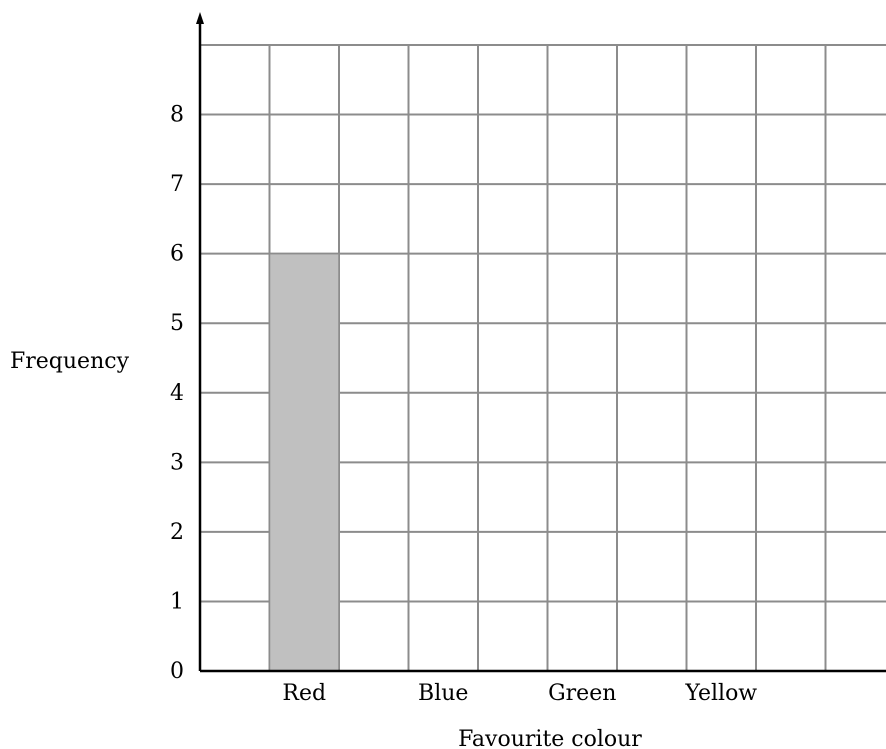 The width and height of the screenshot is (886, 749). I want to click on y-tick-label: 1, so click(177, 601).